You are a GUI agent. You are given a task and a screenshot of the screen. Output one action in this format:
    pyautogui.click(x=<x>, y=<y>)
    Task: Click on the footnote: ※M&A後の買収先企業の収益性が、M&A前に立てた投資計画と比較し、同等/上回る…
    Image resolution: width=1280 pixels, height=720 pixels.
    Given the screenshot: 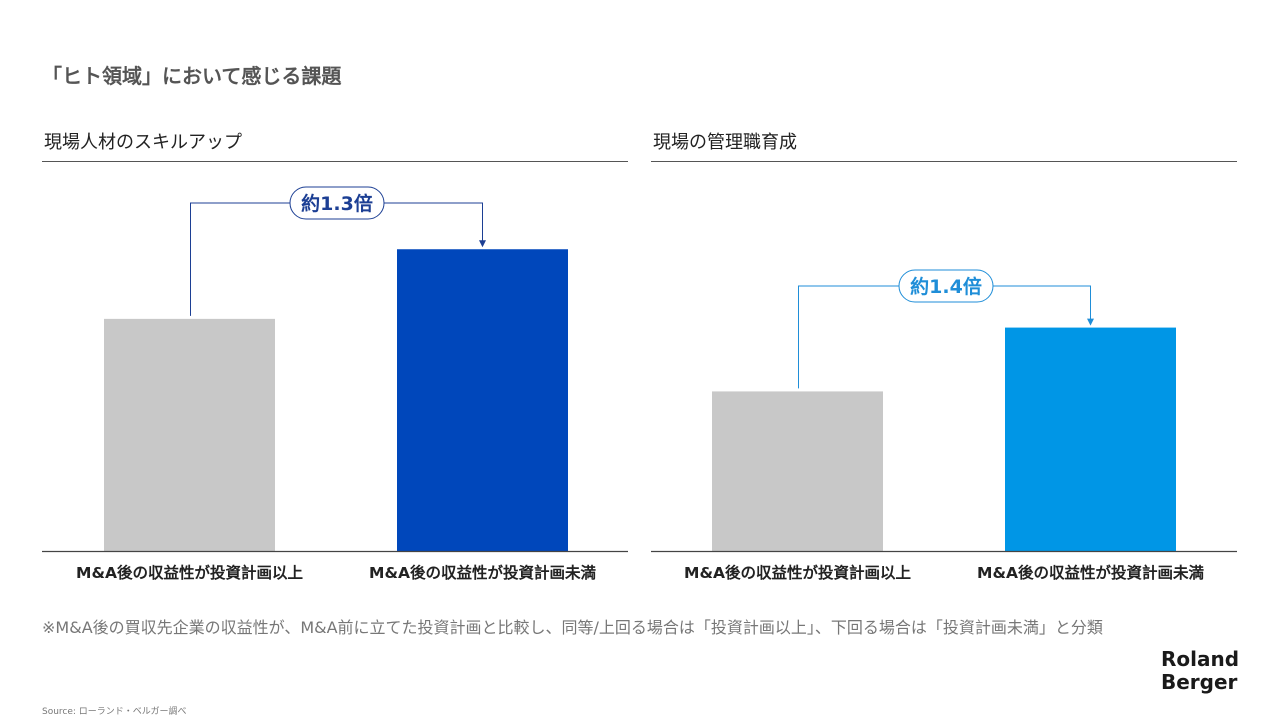 What is the action you would take?
    pyautogui.click(x=572, y=627)
    